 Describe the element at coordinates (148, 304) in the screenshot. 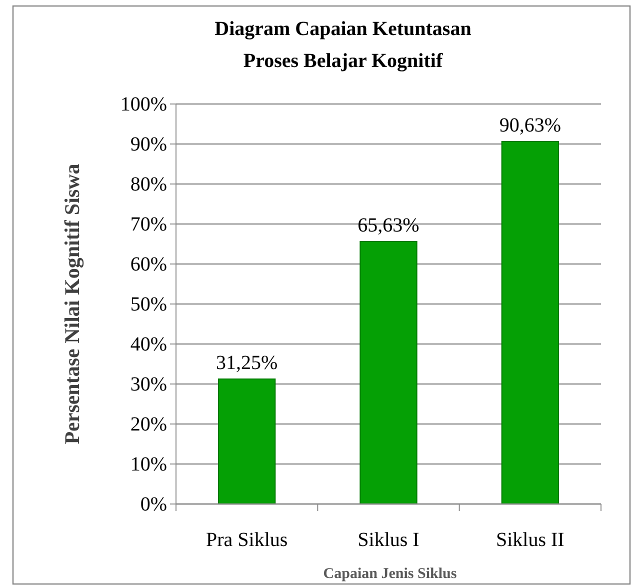

I see `y-tick-label: 50%` at that location.